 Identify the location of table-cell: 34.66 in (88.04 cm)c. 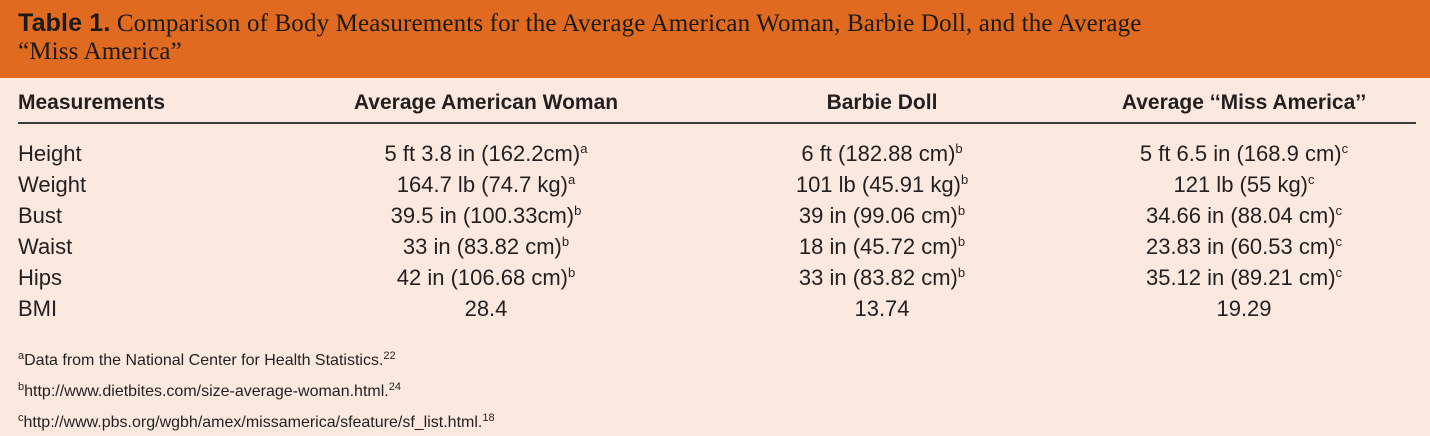
(1244, 215).